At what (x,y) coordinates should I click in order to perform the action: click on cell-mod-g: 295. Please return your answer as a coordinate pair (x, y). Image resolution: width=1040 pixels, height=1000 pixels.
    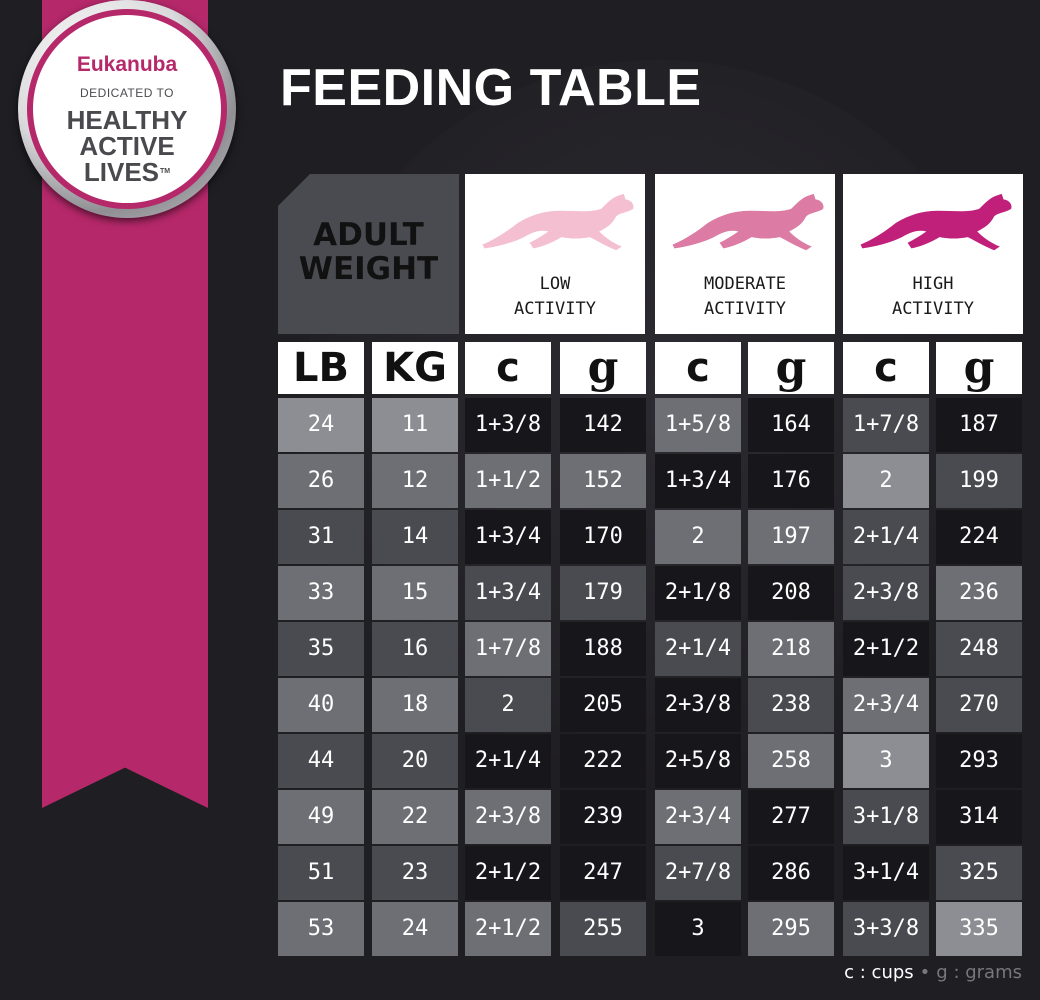
    Looking at the image, I should click on (791, 929).